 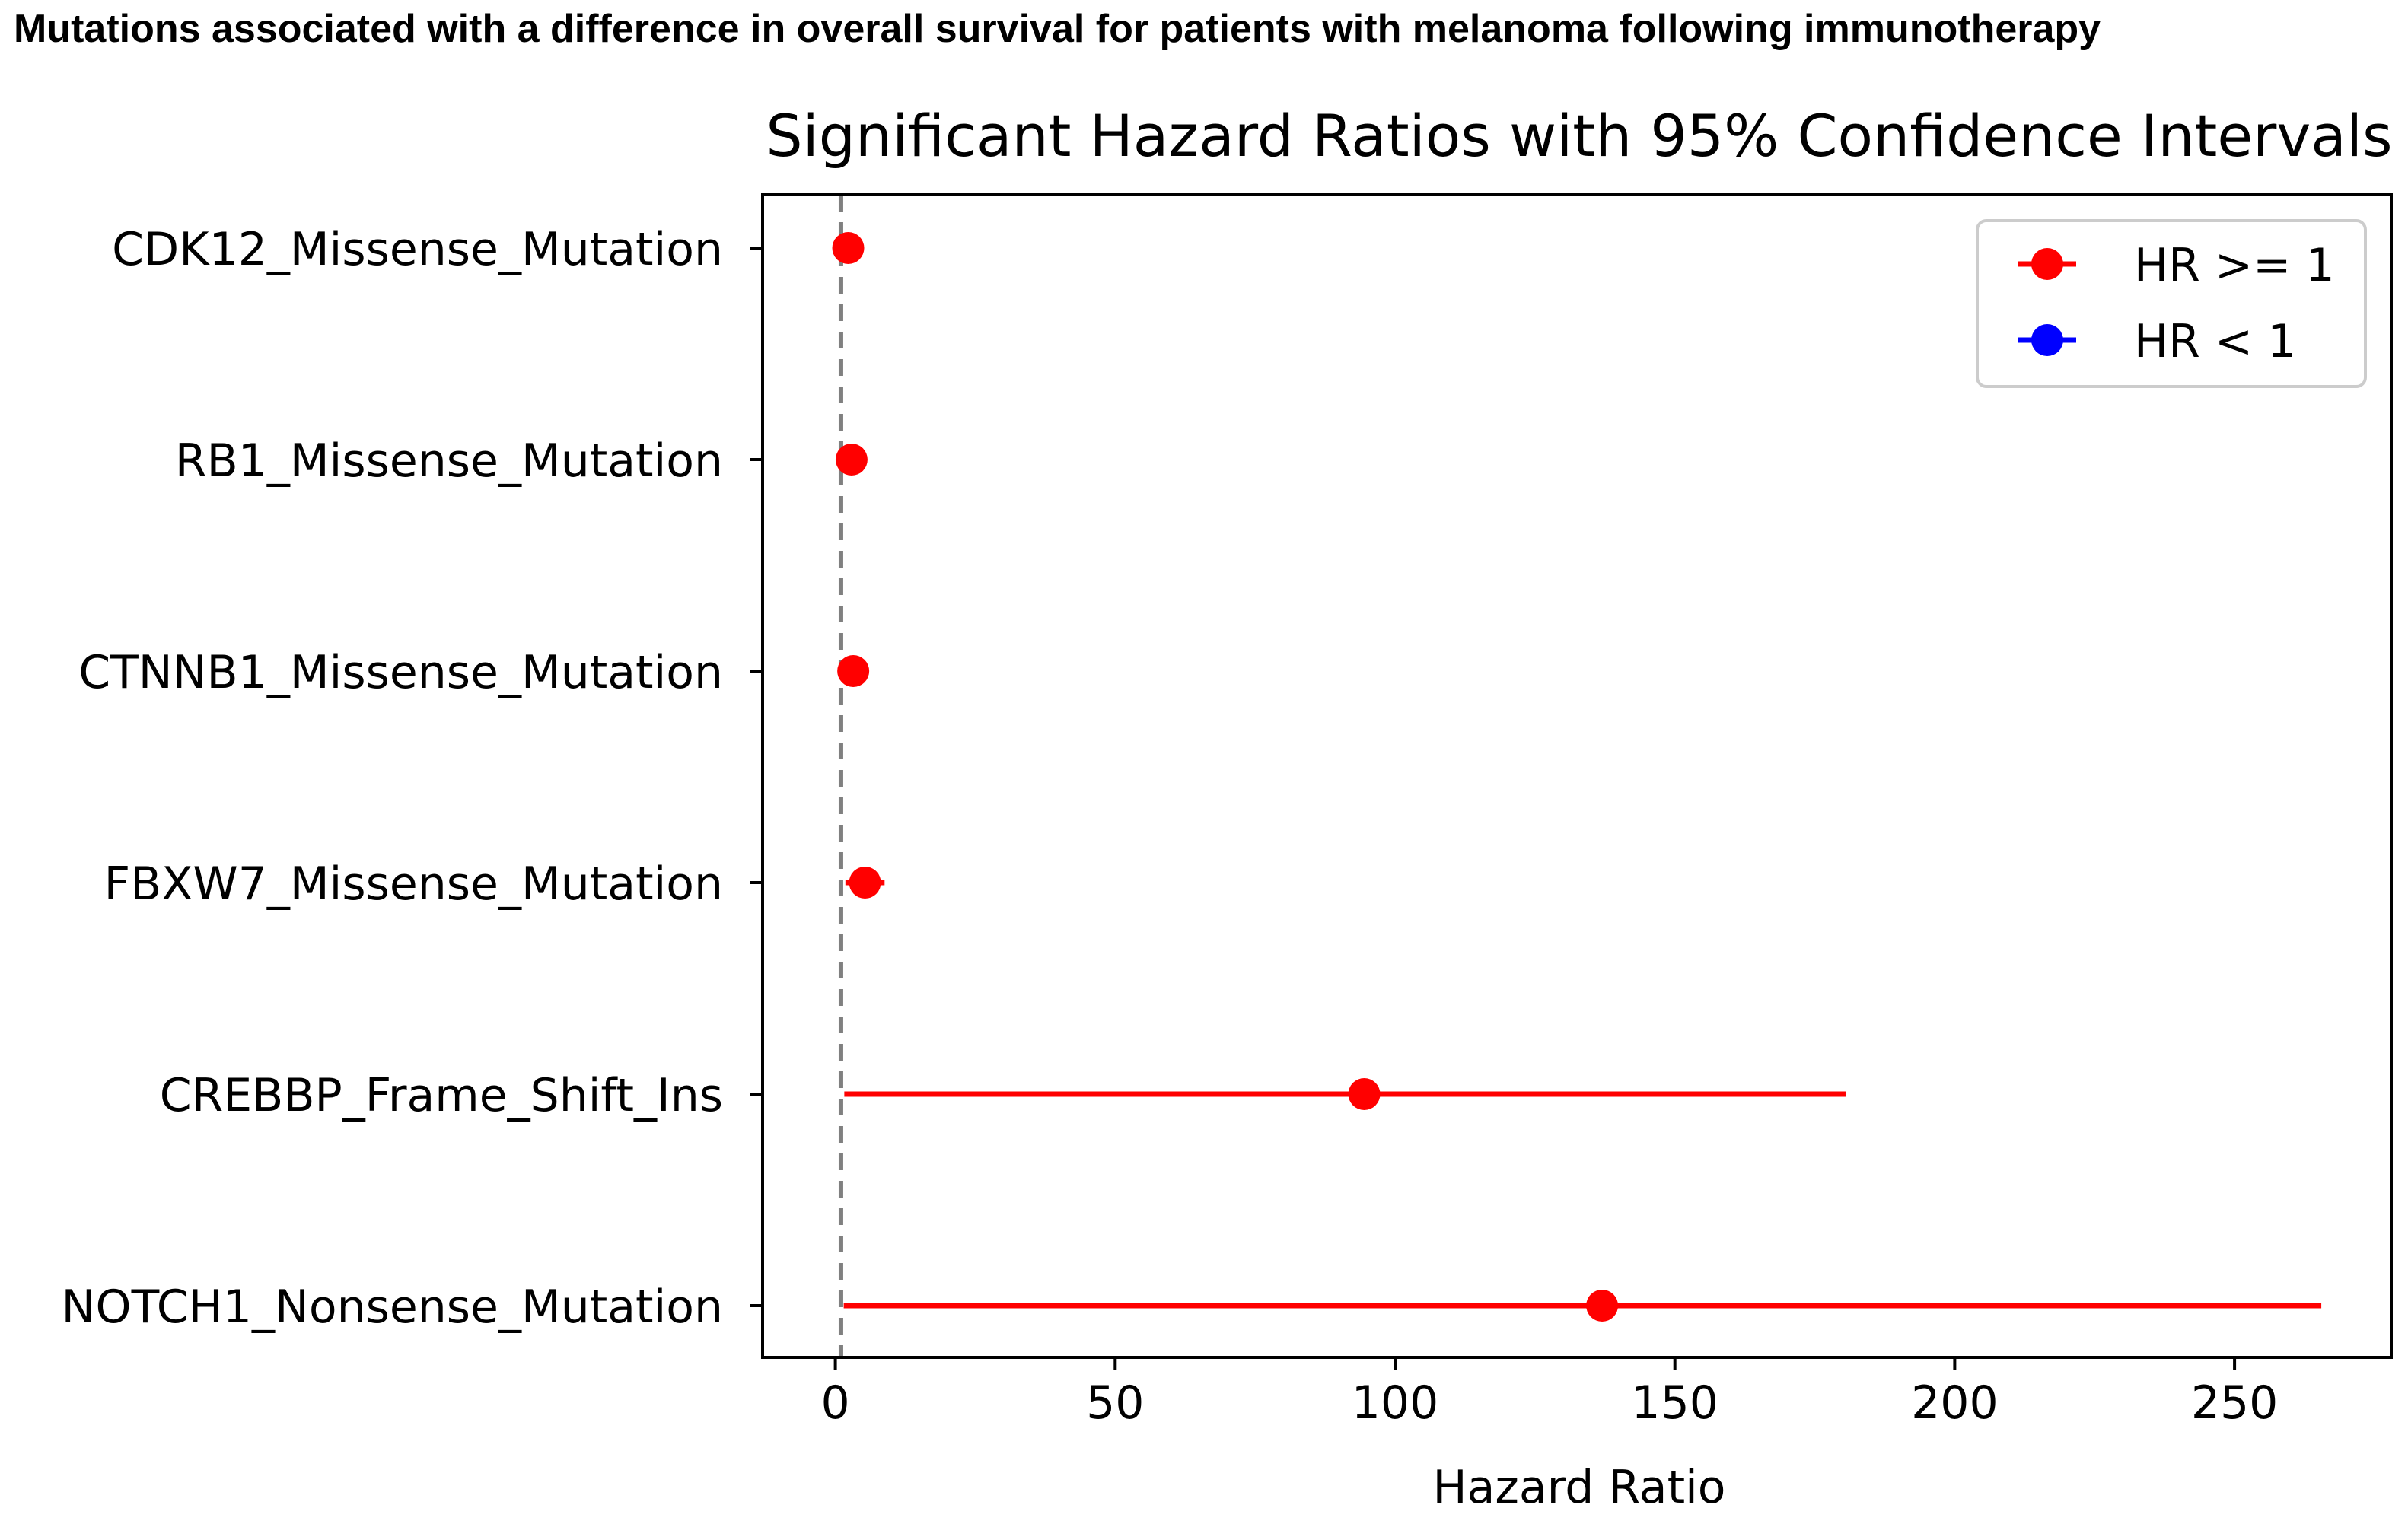 What do you see at coordinates (400, 672) in the screenshot?
I see `y-tick-label: CTNNB1_Missense_Mutation` at bounding box center [400, 672].